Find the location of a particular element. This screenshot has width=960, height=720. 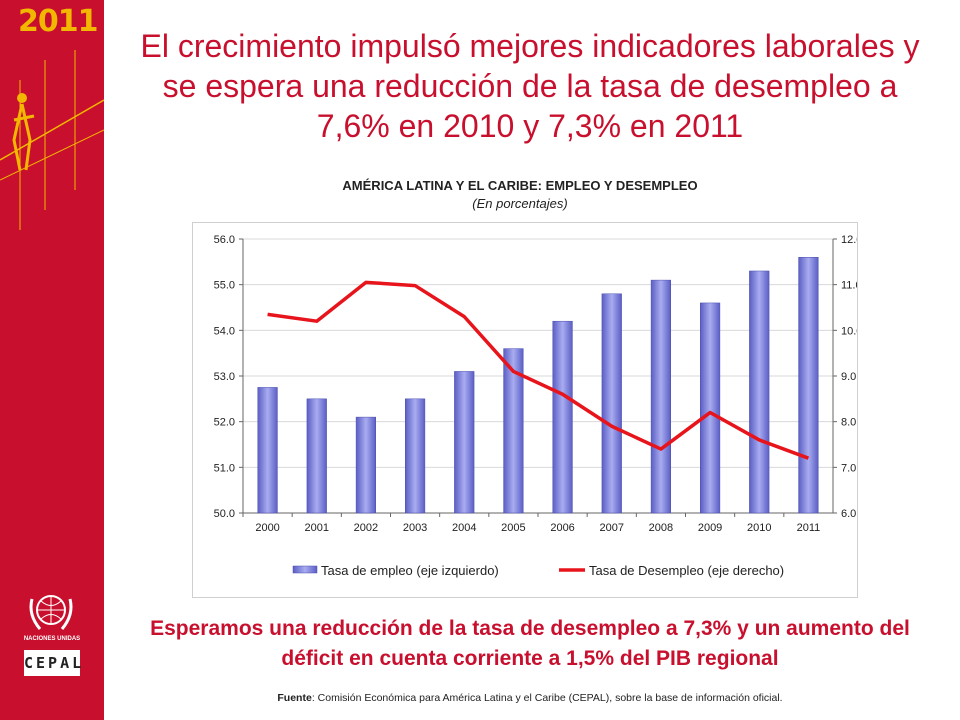

y-left-tick-label: 55.0 is located at coordinates (224, 286).